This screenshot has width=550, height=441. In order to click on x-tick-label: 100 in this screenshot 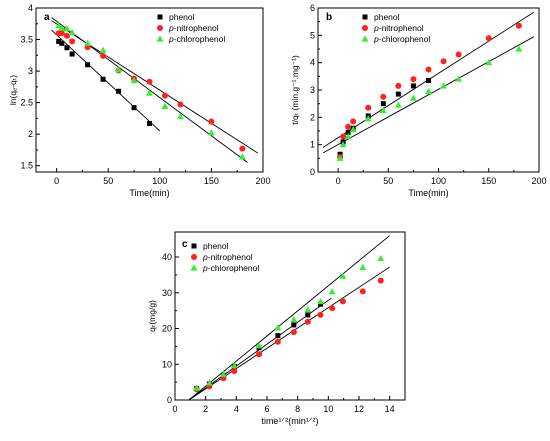, I will do `click(159, 181)`.